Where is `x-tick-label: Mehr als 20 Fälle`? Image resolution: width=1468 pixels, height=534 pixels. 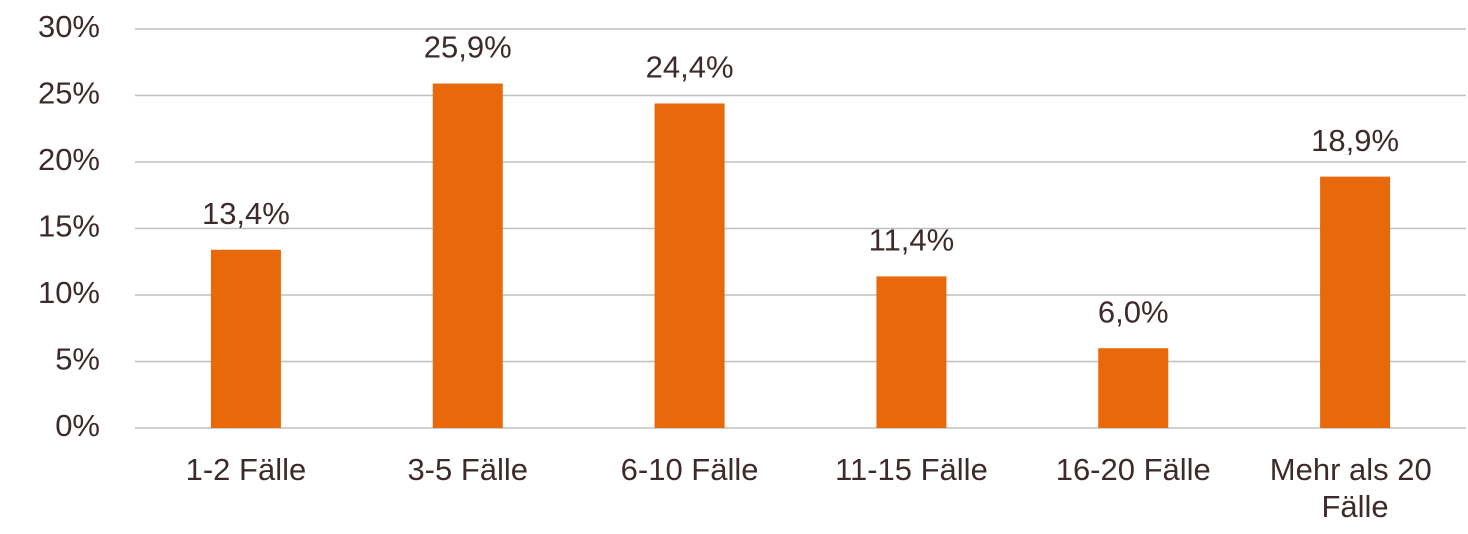
x-tick-label: Mehr als 20 Fälle is located at coordinates (1355, 488).